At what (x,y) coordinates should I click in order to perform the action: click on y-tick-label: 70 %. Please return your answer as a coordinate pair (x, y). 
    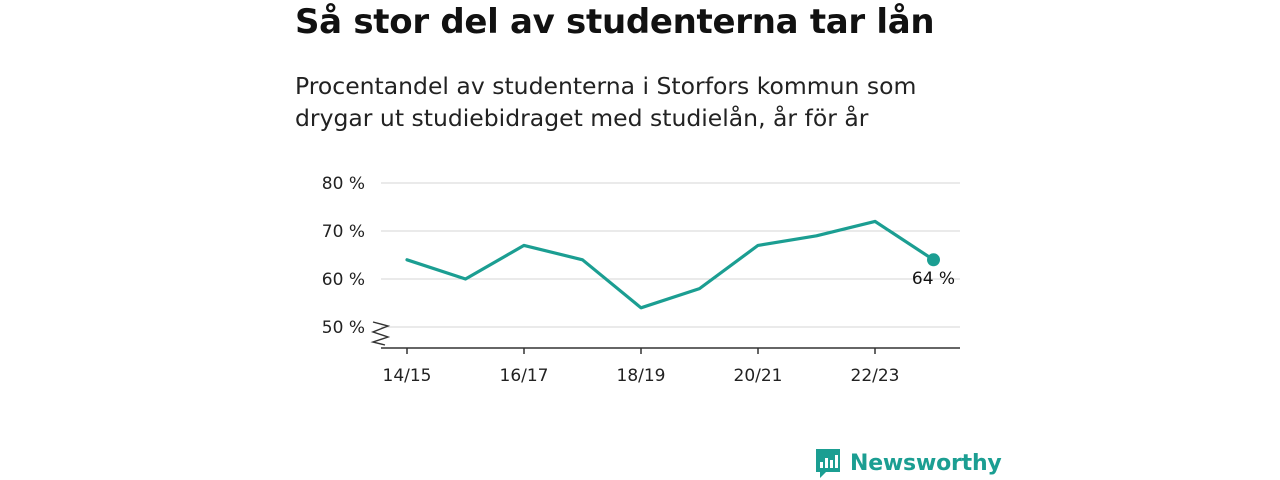
    Looking at the image, I should click on (343, 232).